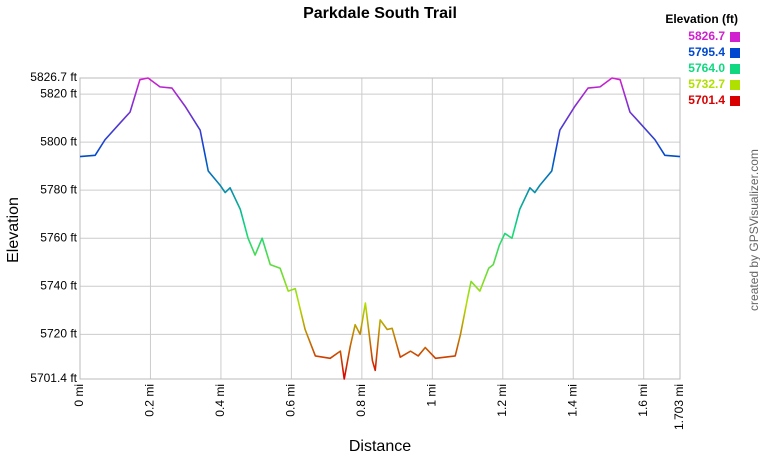 This screenshot has width=760, height=460. What do you see at coordinates (706, 36) in the screenshot?
I see `legend-label: 5826.7` at bounding box center [706, 36].